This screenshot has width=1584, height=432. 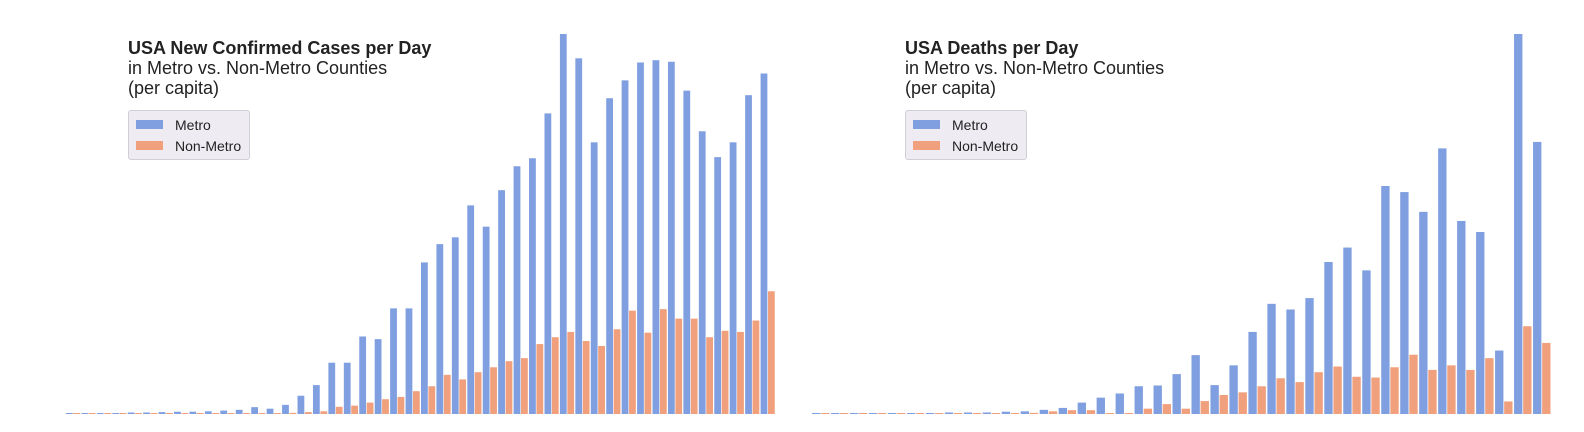 What do you see at coordinates (189, 135) in the screenshot?
I see `cases-legend: Metro Non-Metro` at bounding box center [189, 135].